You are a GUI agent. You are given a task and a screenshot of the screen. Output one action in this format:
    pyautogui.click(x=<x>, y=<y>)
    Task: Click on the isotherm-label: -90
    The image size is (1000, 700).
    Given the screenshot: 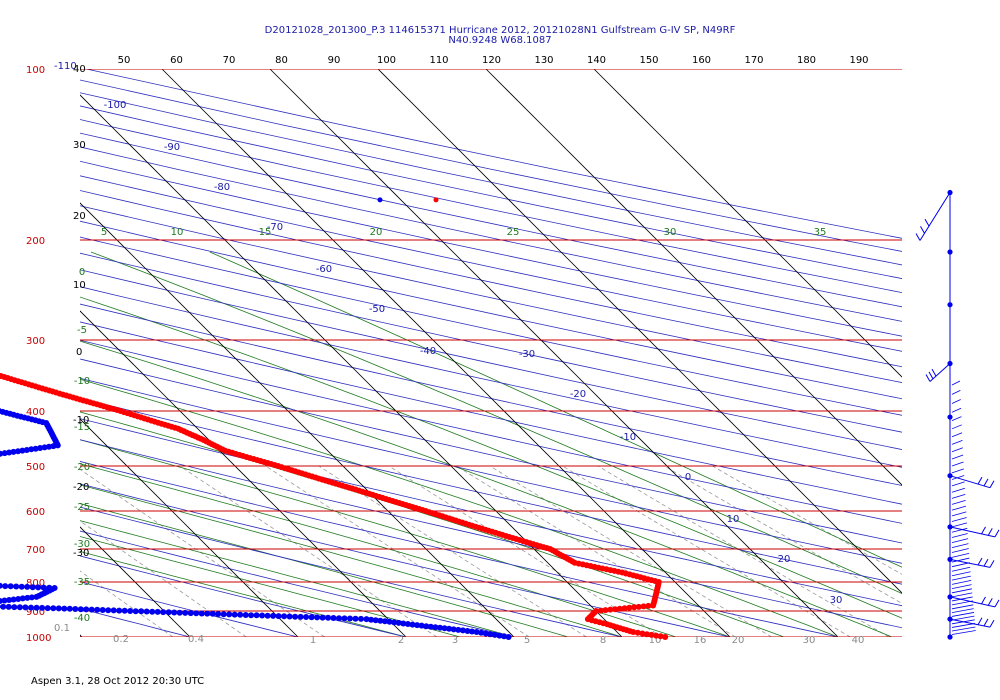 What is the action you would take?
    pyautogui.click(x=172, y=147)
    